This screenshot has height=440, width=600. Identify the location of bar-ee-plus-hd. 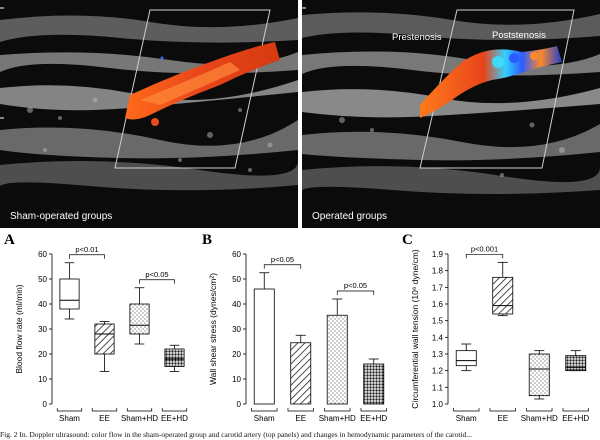
(374, 381).